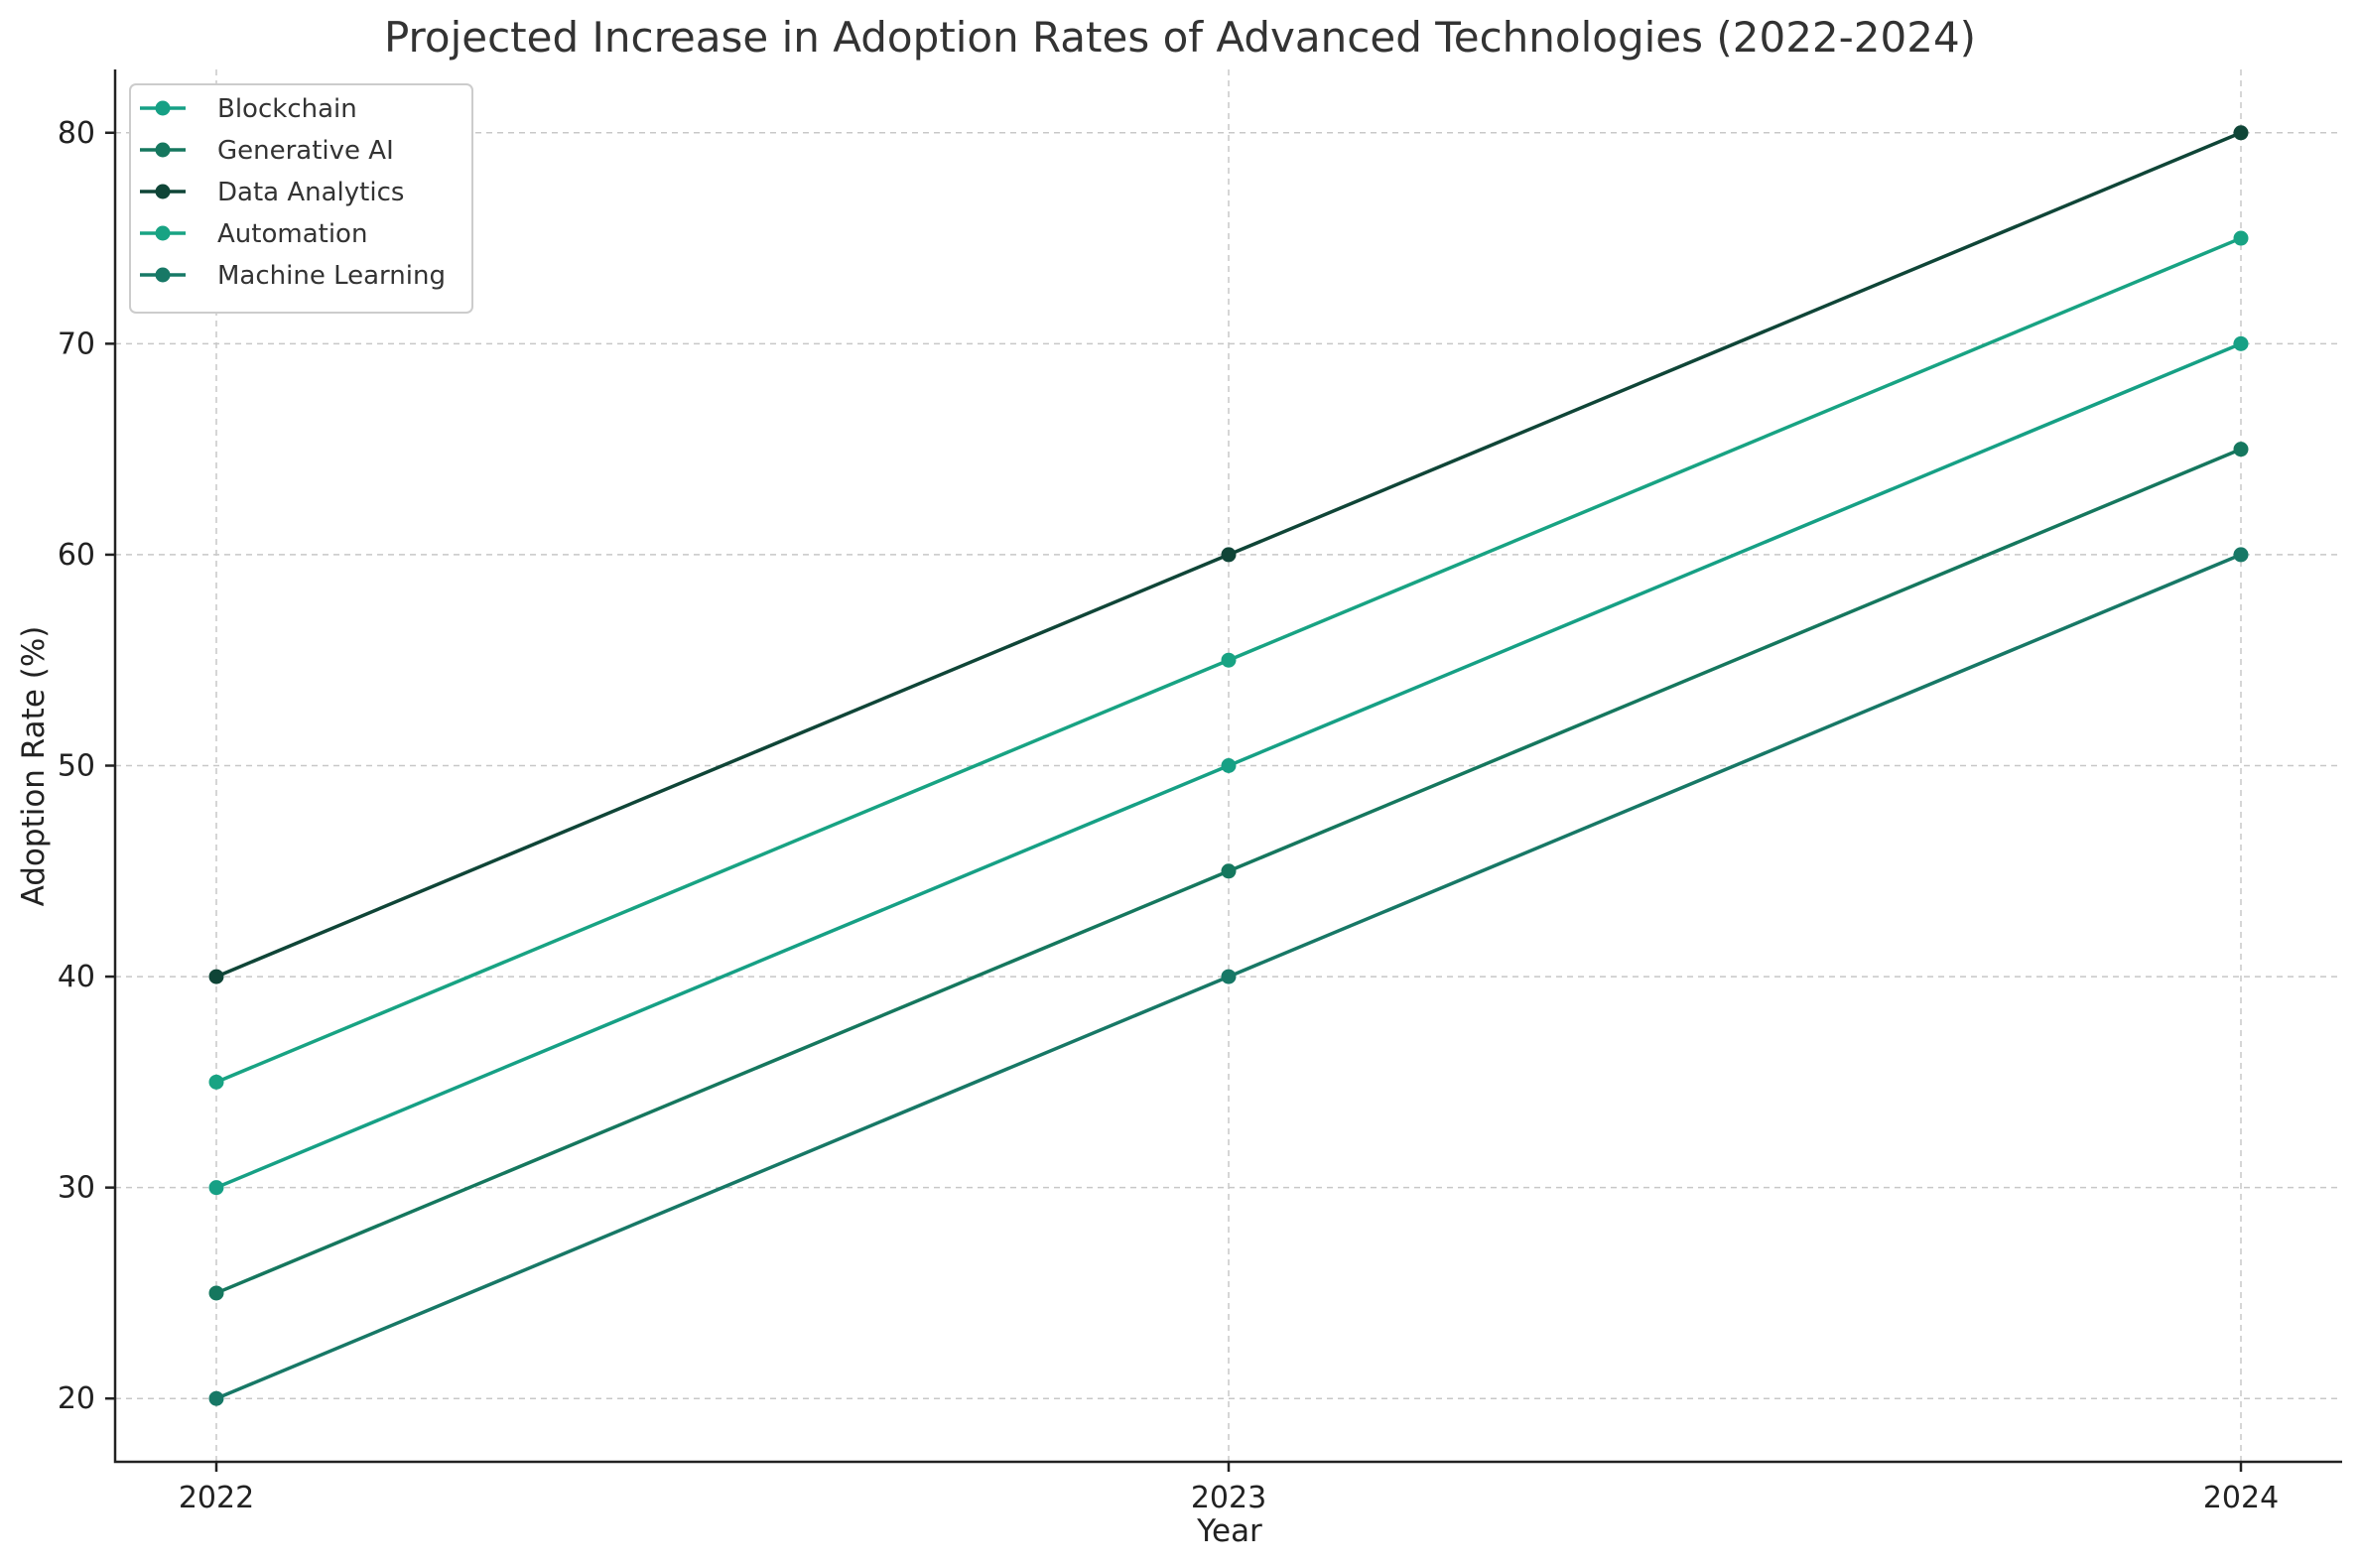 This screenshot has height=1568, width=2361. I want to click on y-tick-label: 60, so click(77, 555).